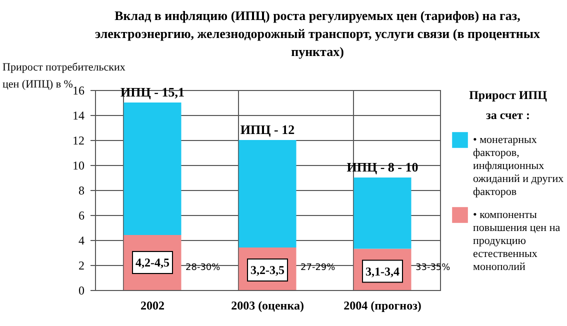  I want to click on y-tick-label: 14, so click(78, 115).